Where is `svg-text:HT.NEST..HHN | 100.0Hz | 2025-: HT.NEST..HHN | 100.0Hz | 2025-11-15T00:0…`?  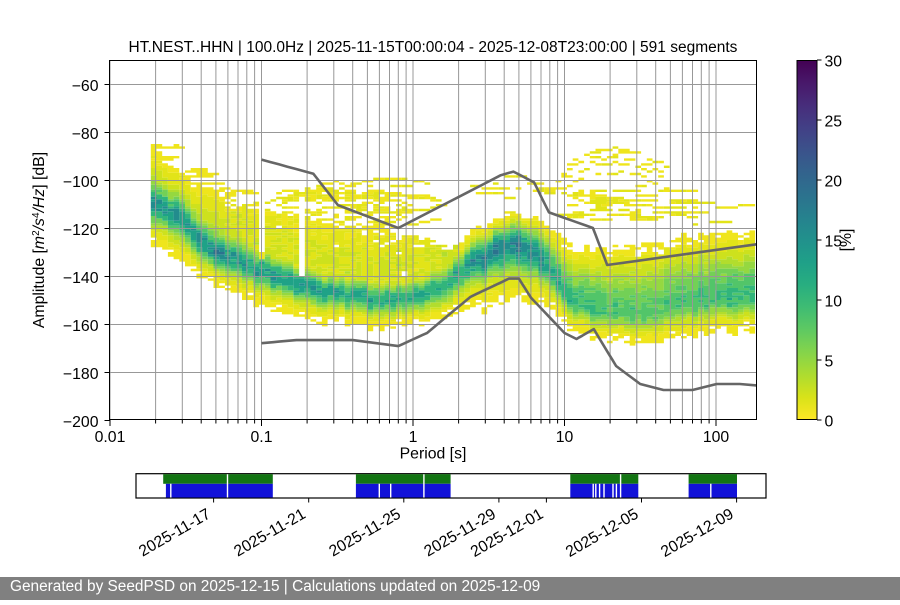
svg-text:HT.NEST..HHN | 100.0Hz | 2025-: HT.NEST..HHN | 100.0Hz | 2025-11-15T00:0… is located at coordinates (433, 47).